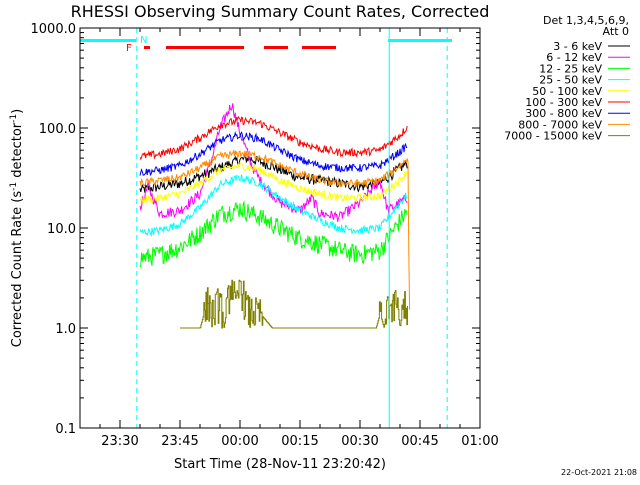  What do you see at coordinates (65, 329) in the screenshot?
I see `y-tick-label: 1.0` at bounding box center [65, 329].